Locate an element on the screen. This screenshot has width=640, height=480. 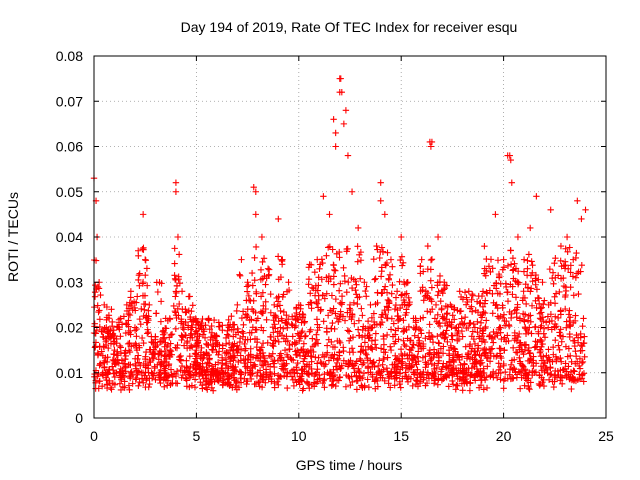
y-tick-label: 0 is located at coordinates (79, 418).